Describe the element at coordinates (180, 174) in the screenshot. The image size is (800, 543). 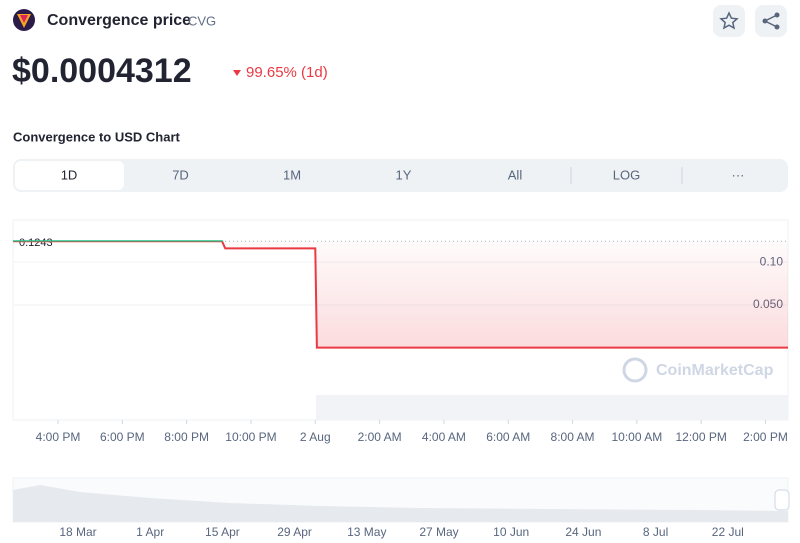
I see `tab: 7D` at that location.